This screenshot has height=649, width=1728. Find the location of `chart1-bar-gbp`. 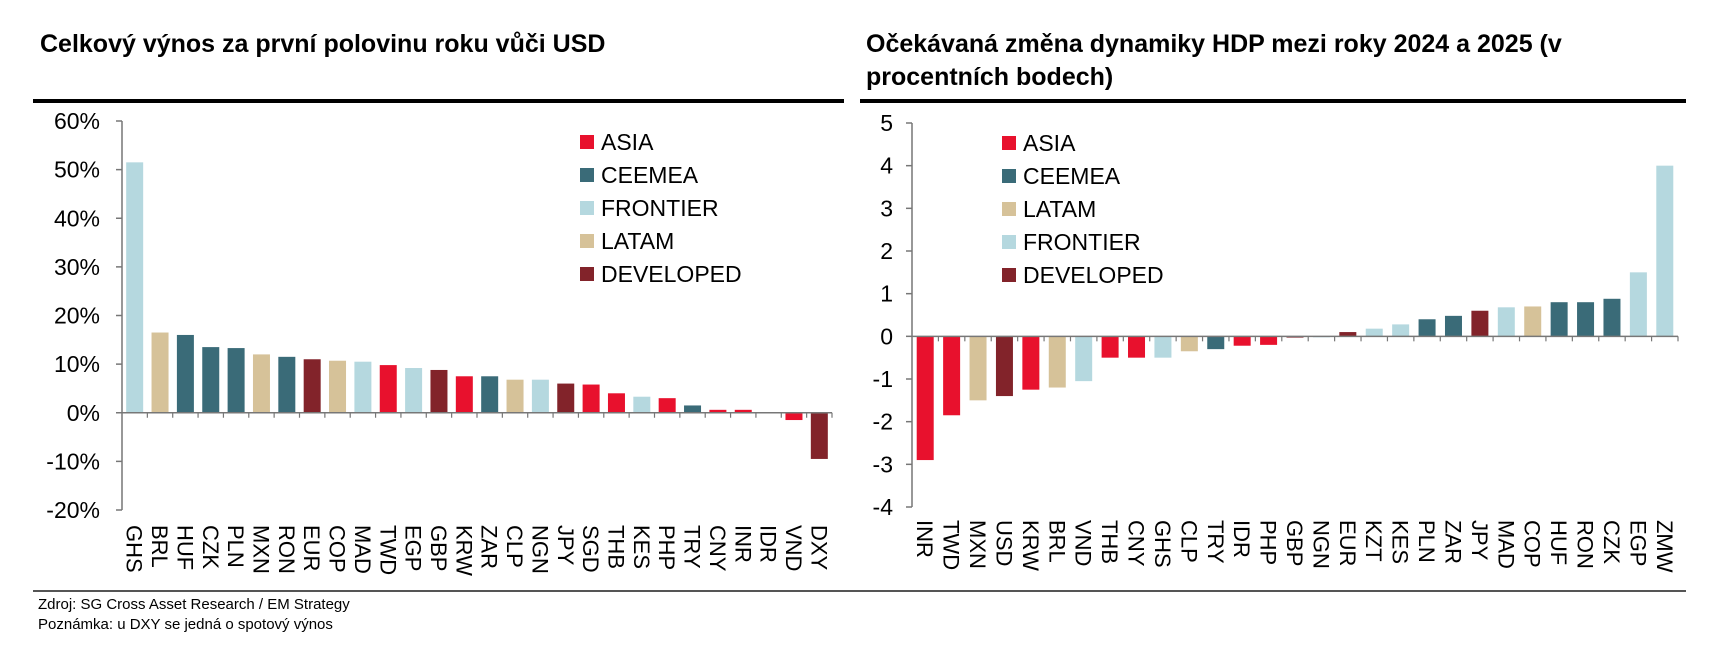

chart1-bar-gbp is located at coordinates (439, 391).